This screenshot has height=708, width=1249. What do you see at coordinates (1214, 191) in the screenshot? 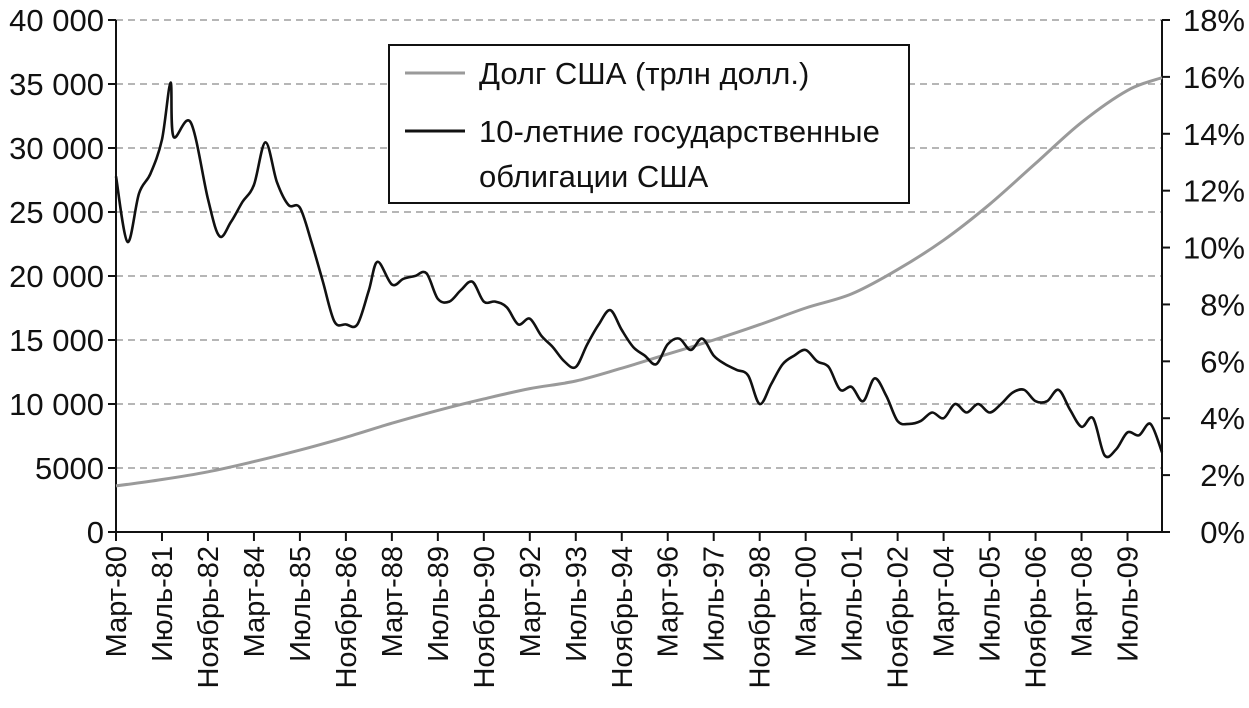
I see `right-tick-label: 12%` at bounding box center [1214, 191].